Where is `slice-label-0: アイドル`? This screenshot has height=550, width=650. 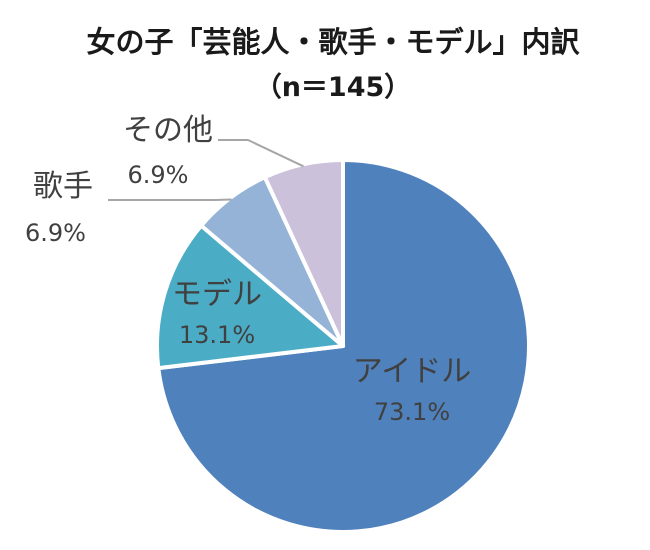 slice-label-0: アイドル is located at coordinates (412, 371).